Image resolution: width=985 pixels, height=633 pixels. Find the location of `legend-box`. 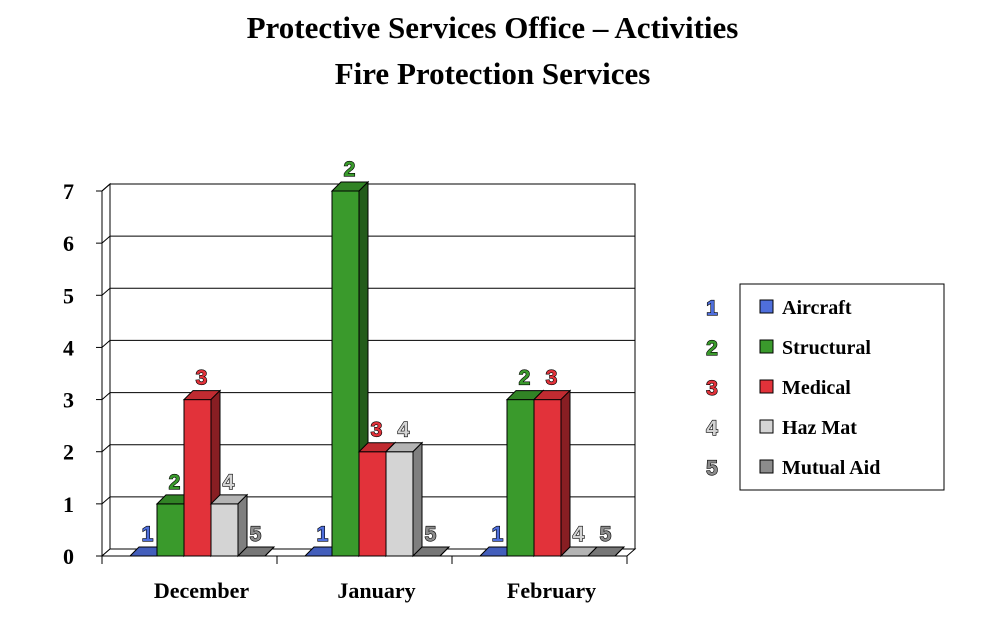

legend-box is located at coordinates (842, 387).